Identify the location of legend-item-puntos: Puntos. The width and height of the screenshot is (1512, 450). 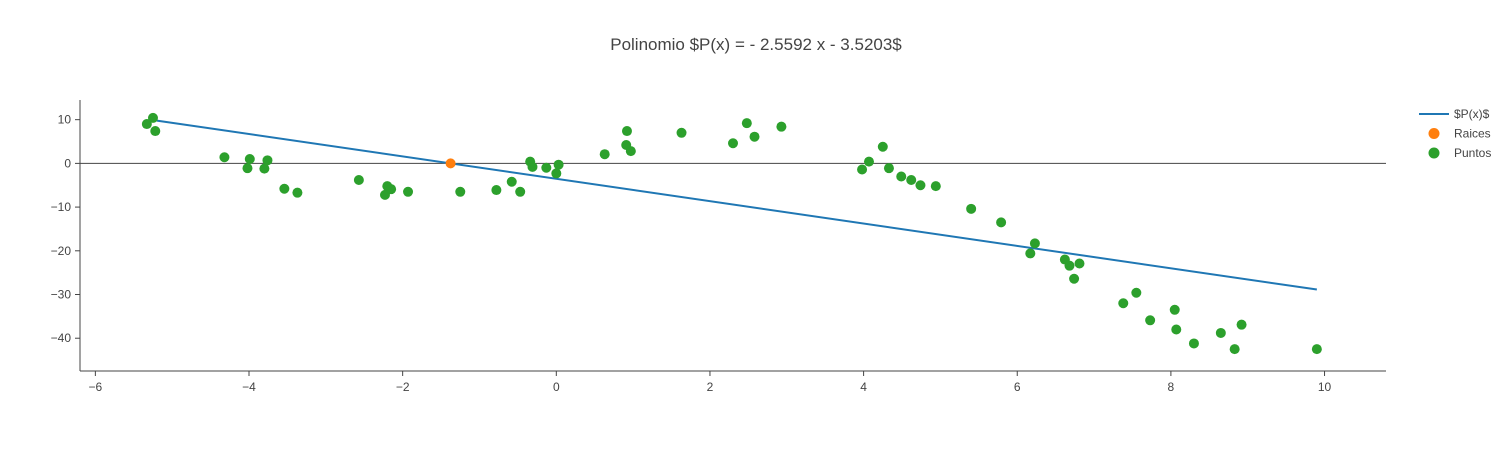
(1460, 153).